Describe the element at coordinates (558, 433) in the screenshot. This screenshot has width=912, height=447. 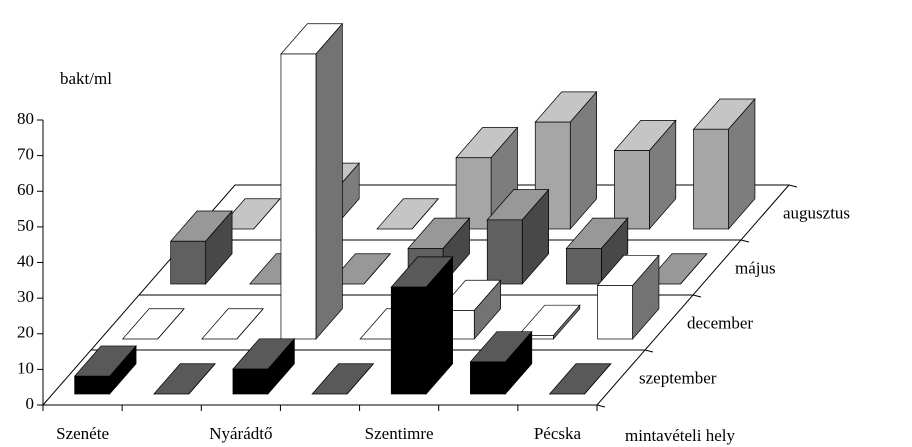
I see `x-tick-label: Pécska` at that location.